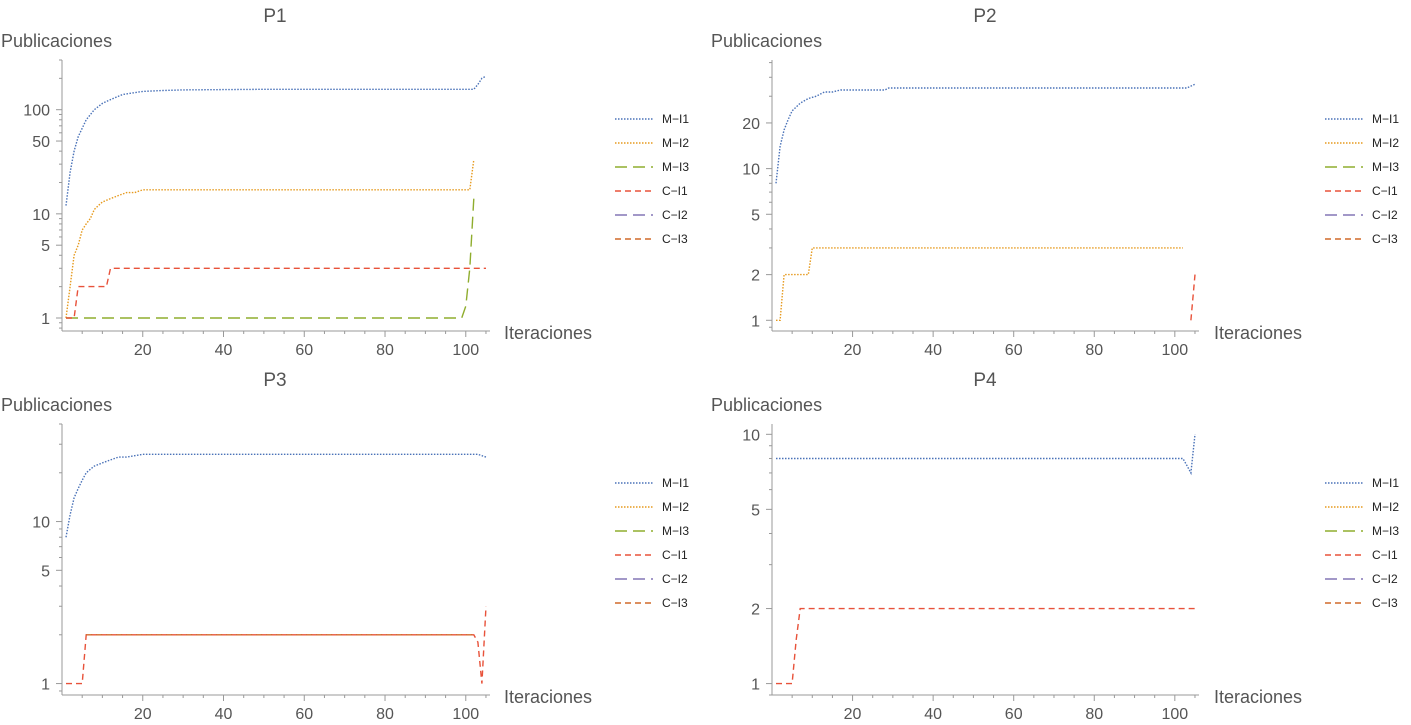 The height and width of the screenshot is (725, 1411). Describe the element at coordinates (274, 16) in the screenshot. I see `chart-title: P1` at that location.